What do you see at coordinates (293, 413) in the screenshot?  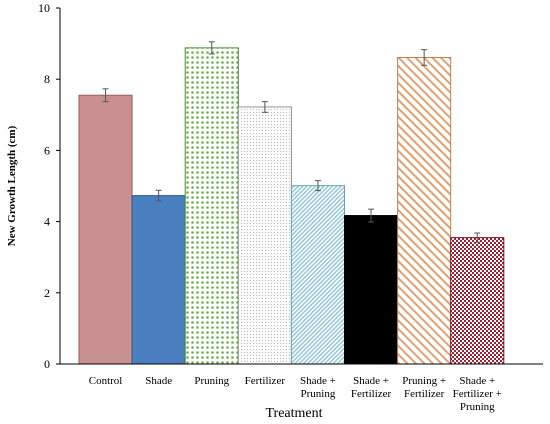 I see `x-axis-label: Treatment` at bounding box center [293, 413].